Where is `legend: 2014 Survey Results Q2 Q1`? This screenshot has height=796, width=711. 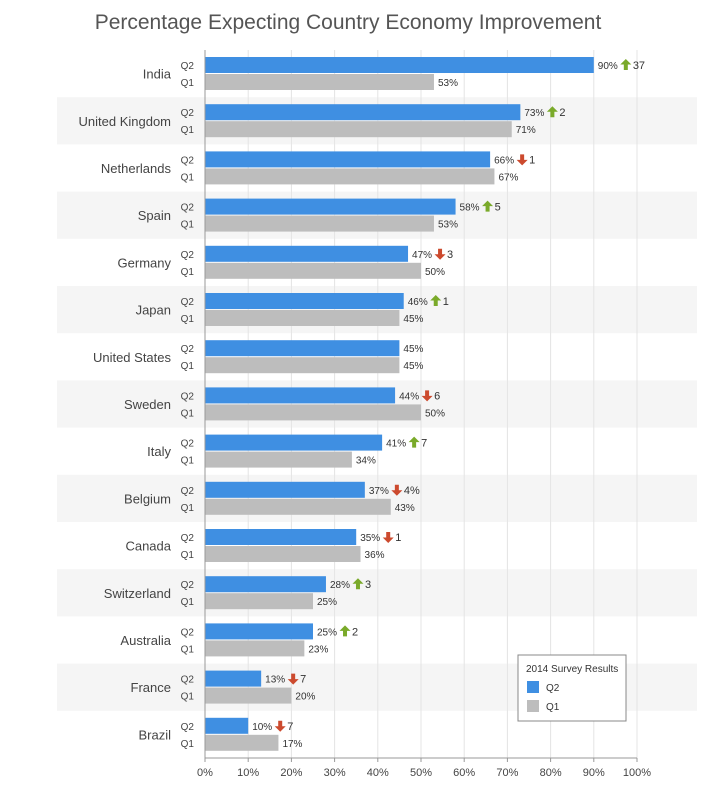
legend: 2014 Survey Results Q2 Q1 is located at coordinates (572, 688).